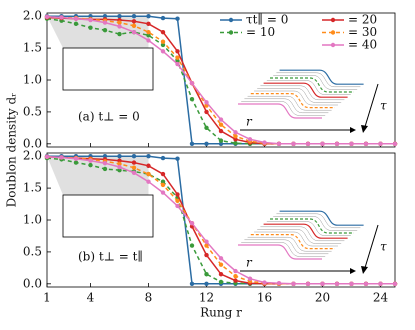 This screenshot has width=415, height=330. Describe the element at coordinates (383, 247) in the screenshot. I see `schematic-label: τ` at that location.